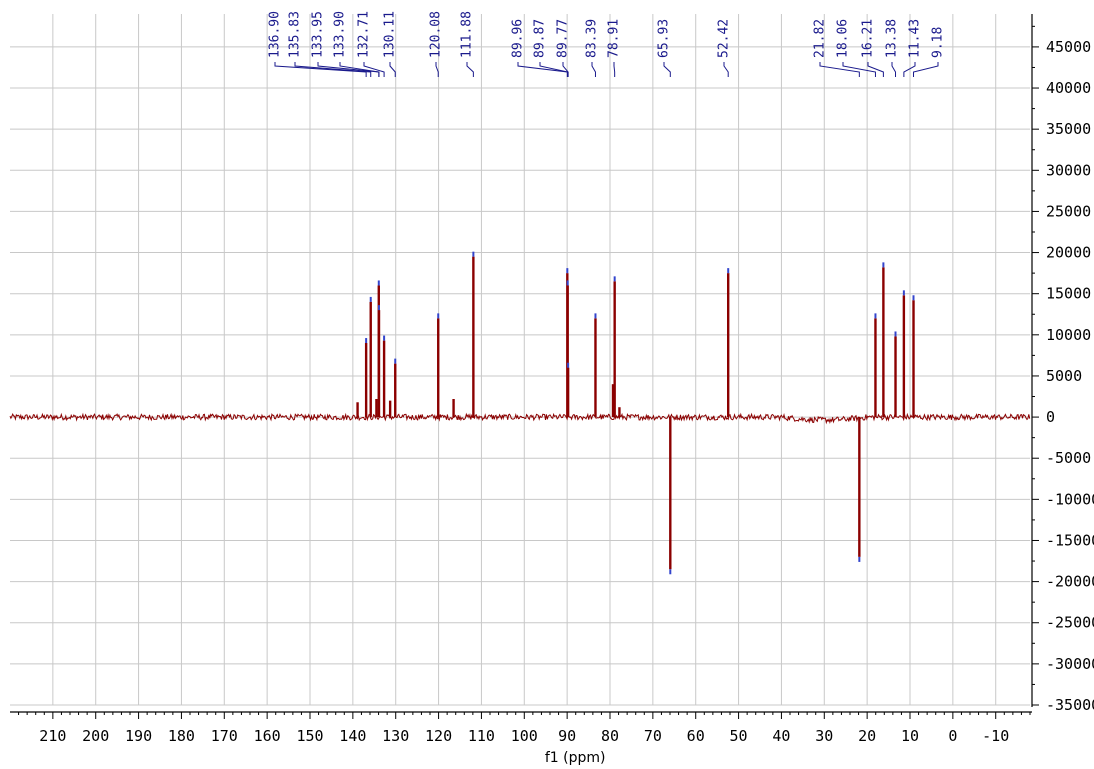  Describe the element at coordinates (1064, 376) in the screenshot. I see `y-tick-label: 5000` at that location.